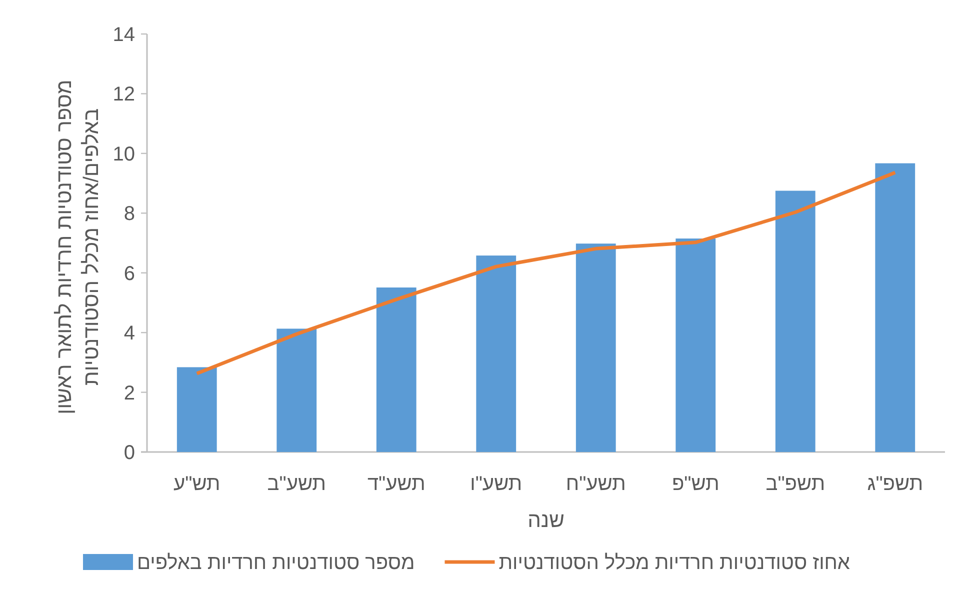 This screenshot has height=590, width=960. Describe the element at coordinates (129, 214) in the screenshot. I see `y-tick-label: 8` at that location.